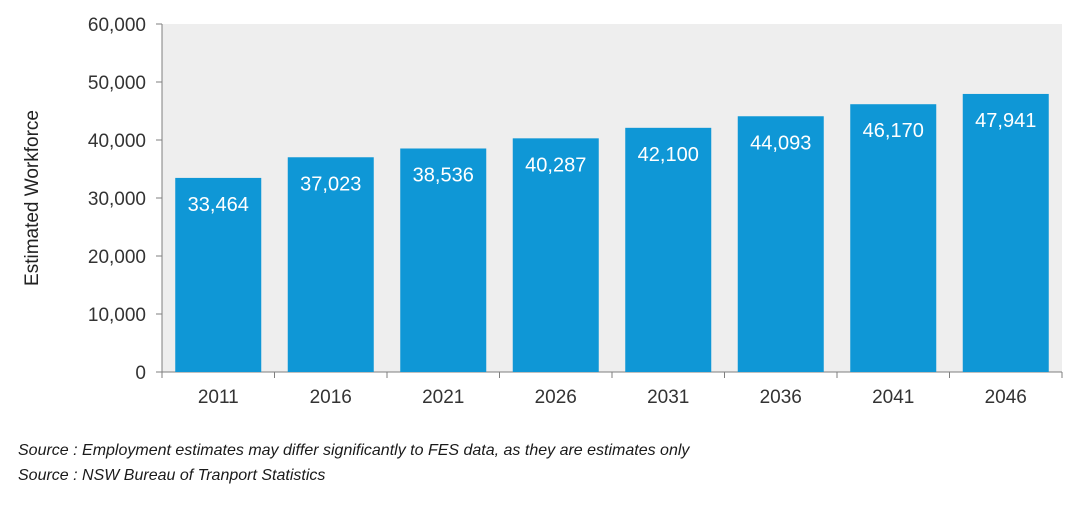 The width and height of the screenshot is (1080, 505). Describe the element at coordinates (893, 397) in the screenshot. I see `x-tick-label: 2041` at that location.